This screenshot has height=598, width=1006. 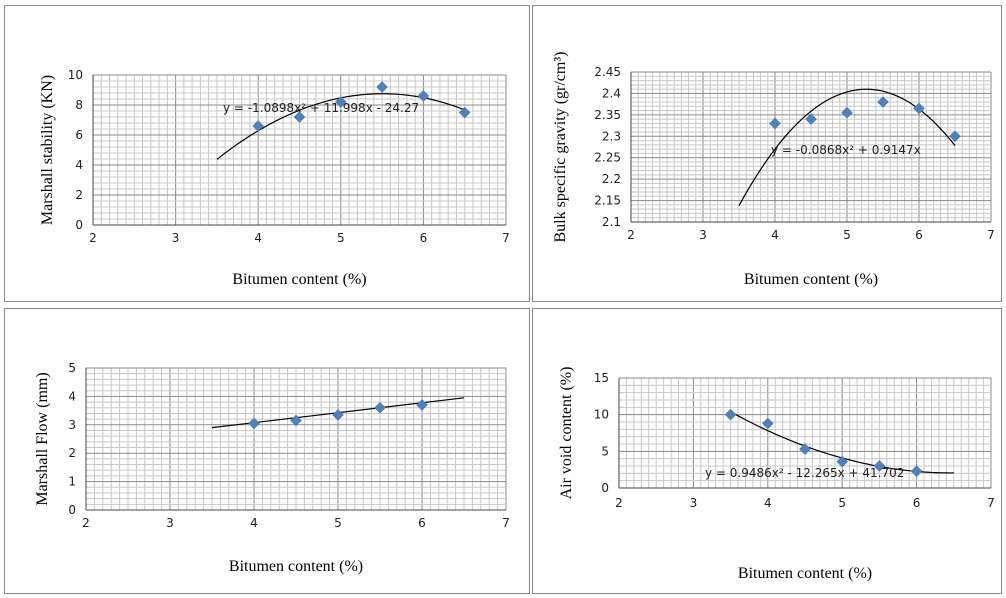 I want to click on y-tick-label: 15, so click(x=601, y=378).